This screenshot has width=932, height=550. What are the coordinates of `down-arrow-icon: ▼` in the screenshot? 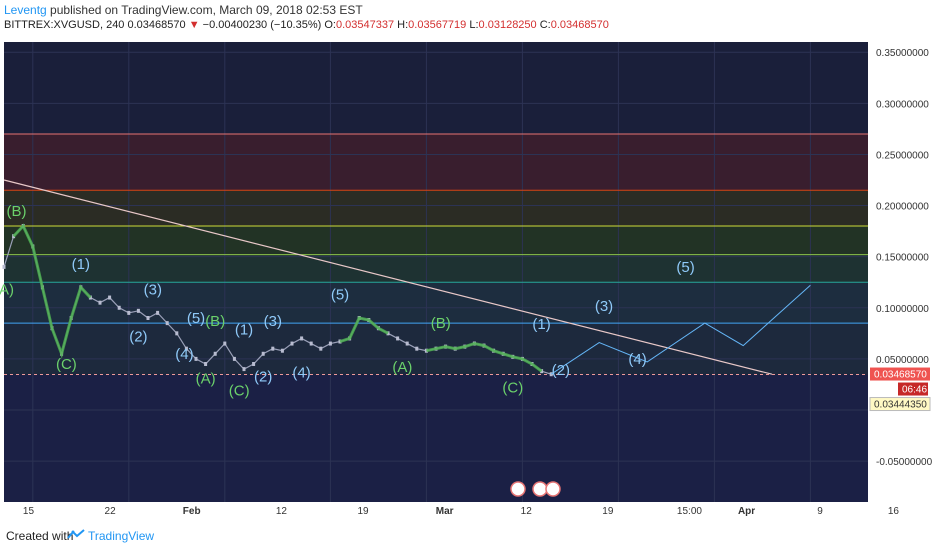 It's located at (194, 25).